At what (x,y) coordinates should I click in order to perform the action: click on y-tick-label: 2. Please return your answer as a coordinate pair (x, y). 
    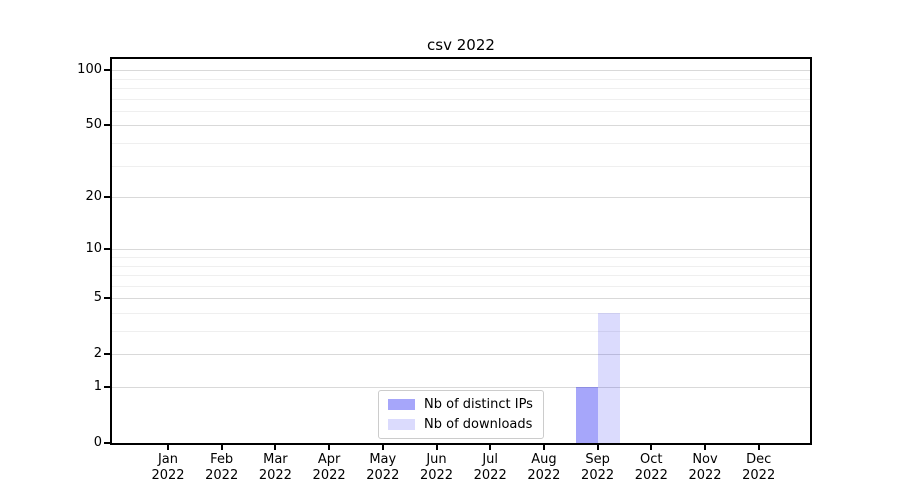
    Looking at the image, I should click on (97, 354).